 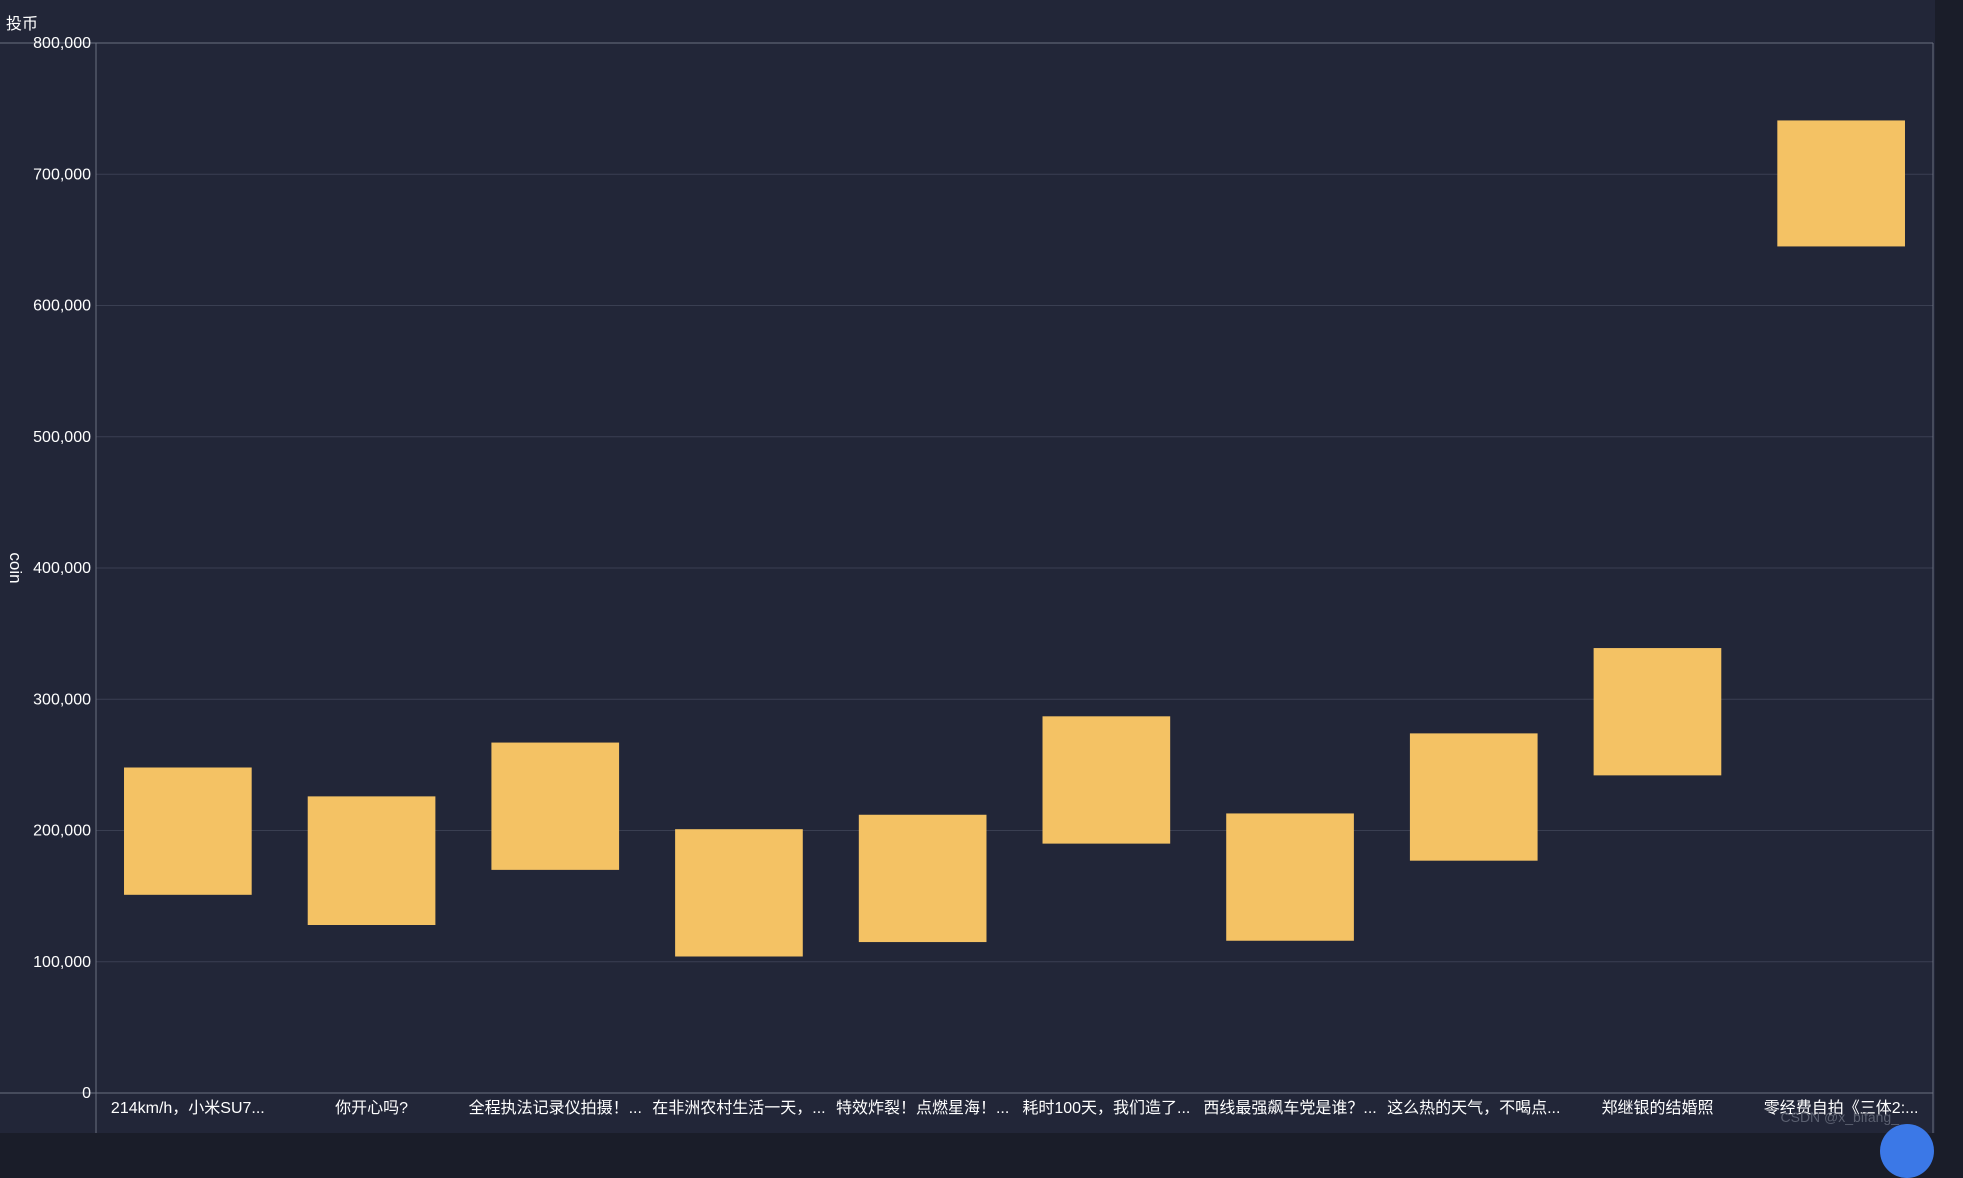 What do you see at coordinates (15, 567) in the screenshot?
I see `y-axis-label: coin` at bounding box center [15, 567].